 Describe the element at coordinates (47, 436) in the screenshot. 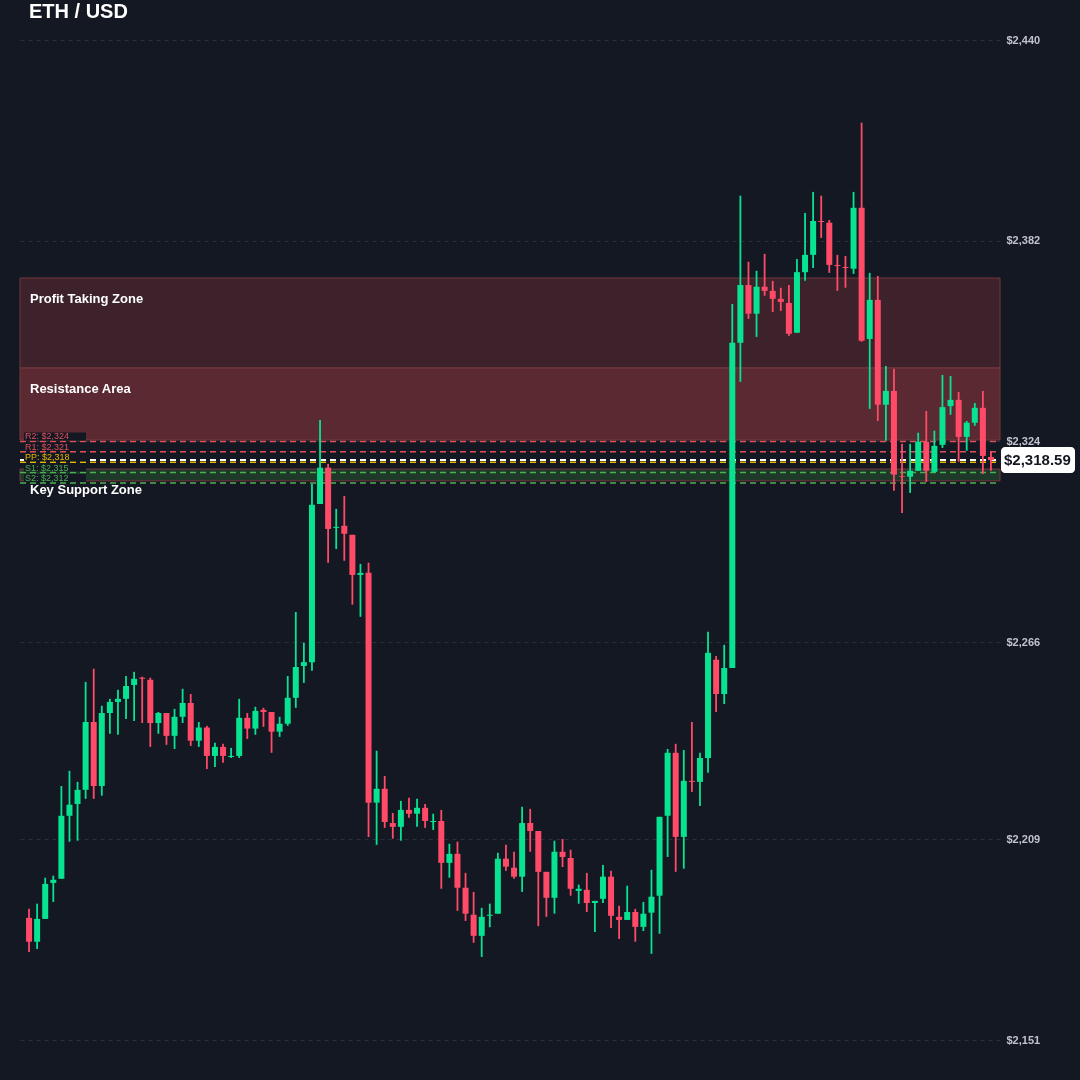

I see `ref-line-label: R2: $2,324` at that location.